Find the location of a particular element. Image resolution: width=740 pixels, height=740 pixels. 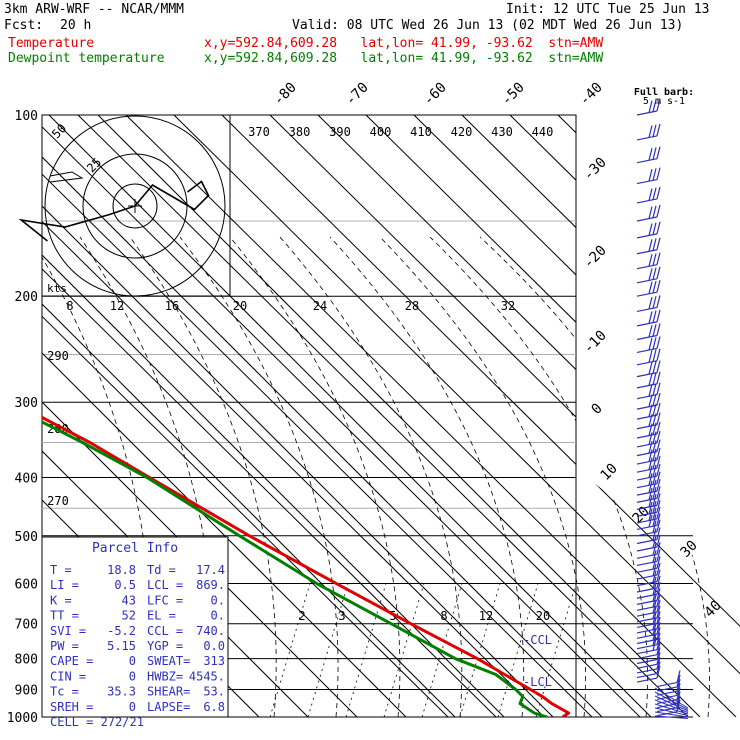

wind-barbs is located at coordinates (662, 408).